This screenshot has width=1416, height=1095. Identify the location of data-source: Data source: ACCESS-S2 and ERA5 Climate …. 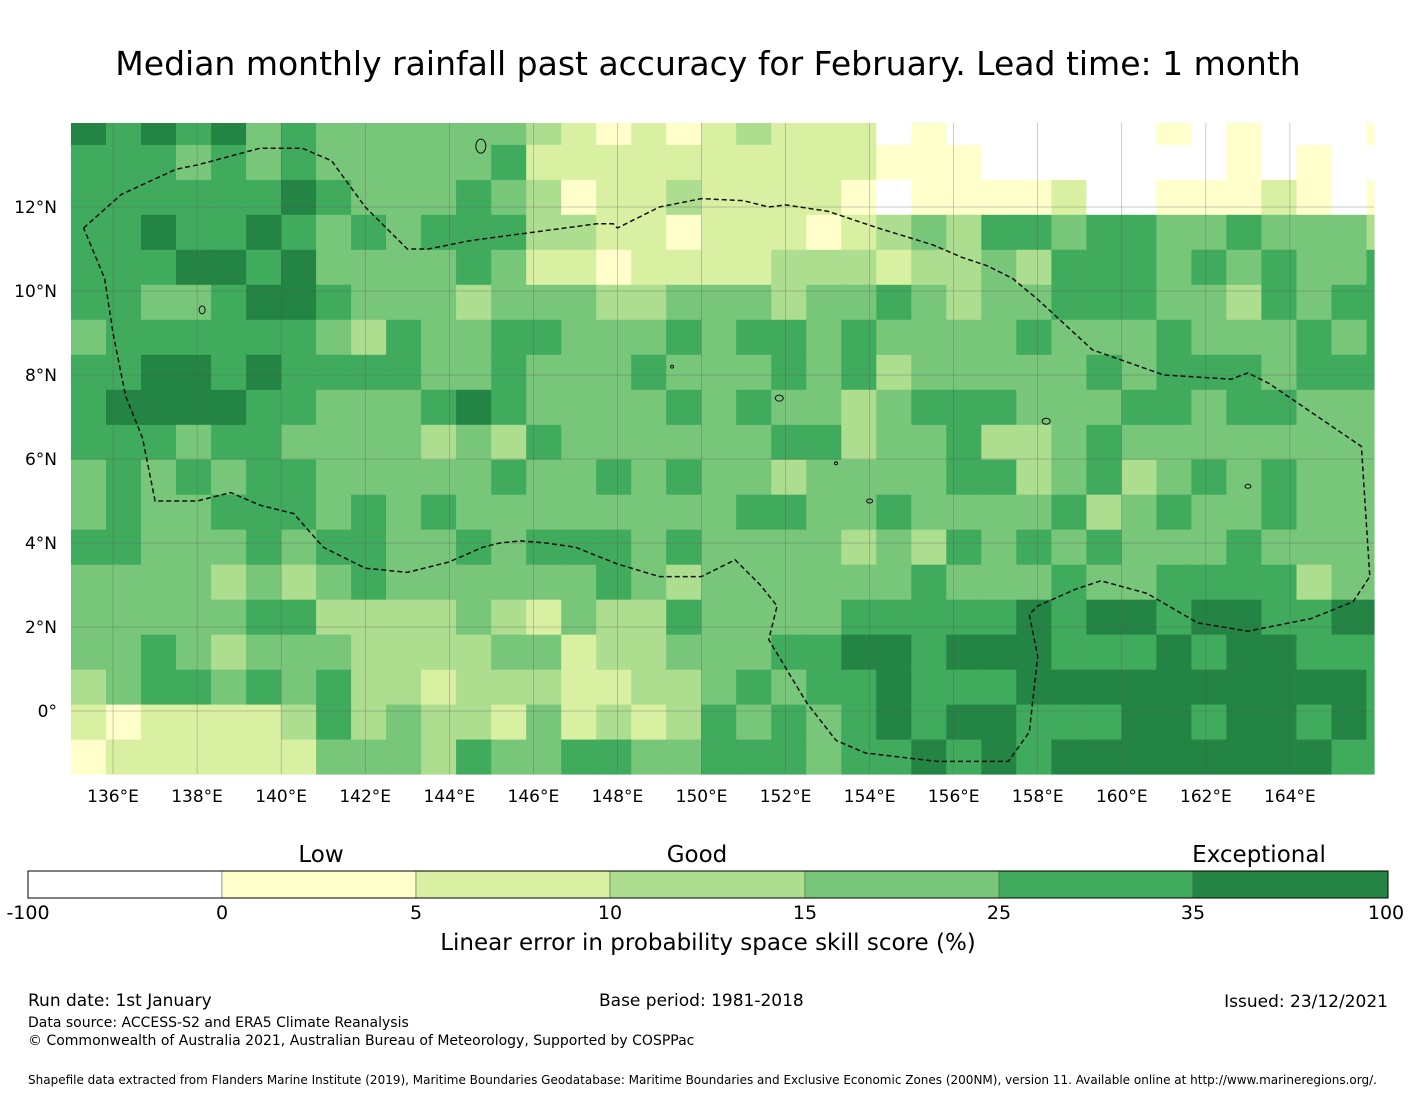
(218, 1023).